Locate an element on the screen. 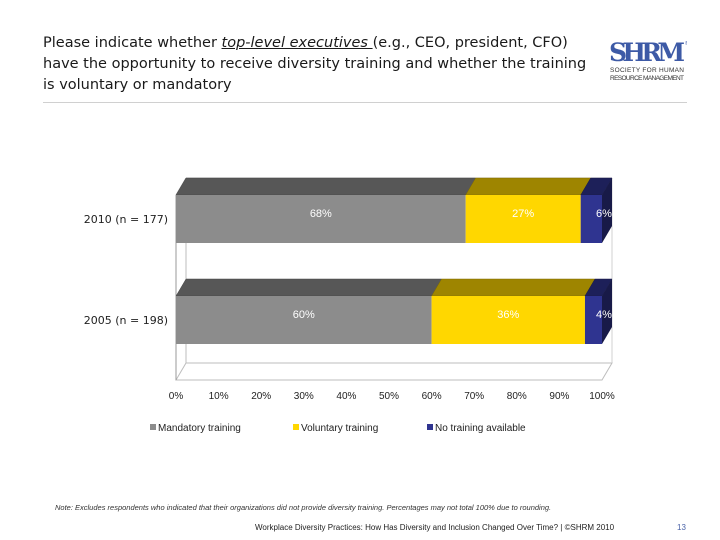 The width and height of the screenshot is (720, 540). title-divider is located at coordinates (365, 102).